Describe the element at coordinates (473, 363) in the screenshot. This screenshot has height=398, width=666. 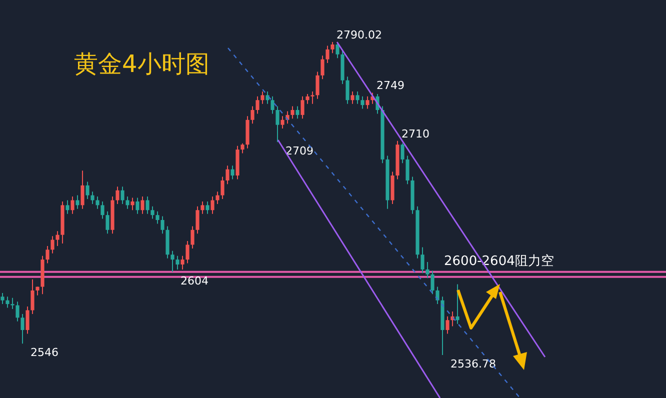
I see `text: 2536.78` at that location.